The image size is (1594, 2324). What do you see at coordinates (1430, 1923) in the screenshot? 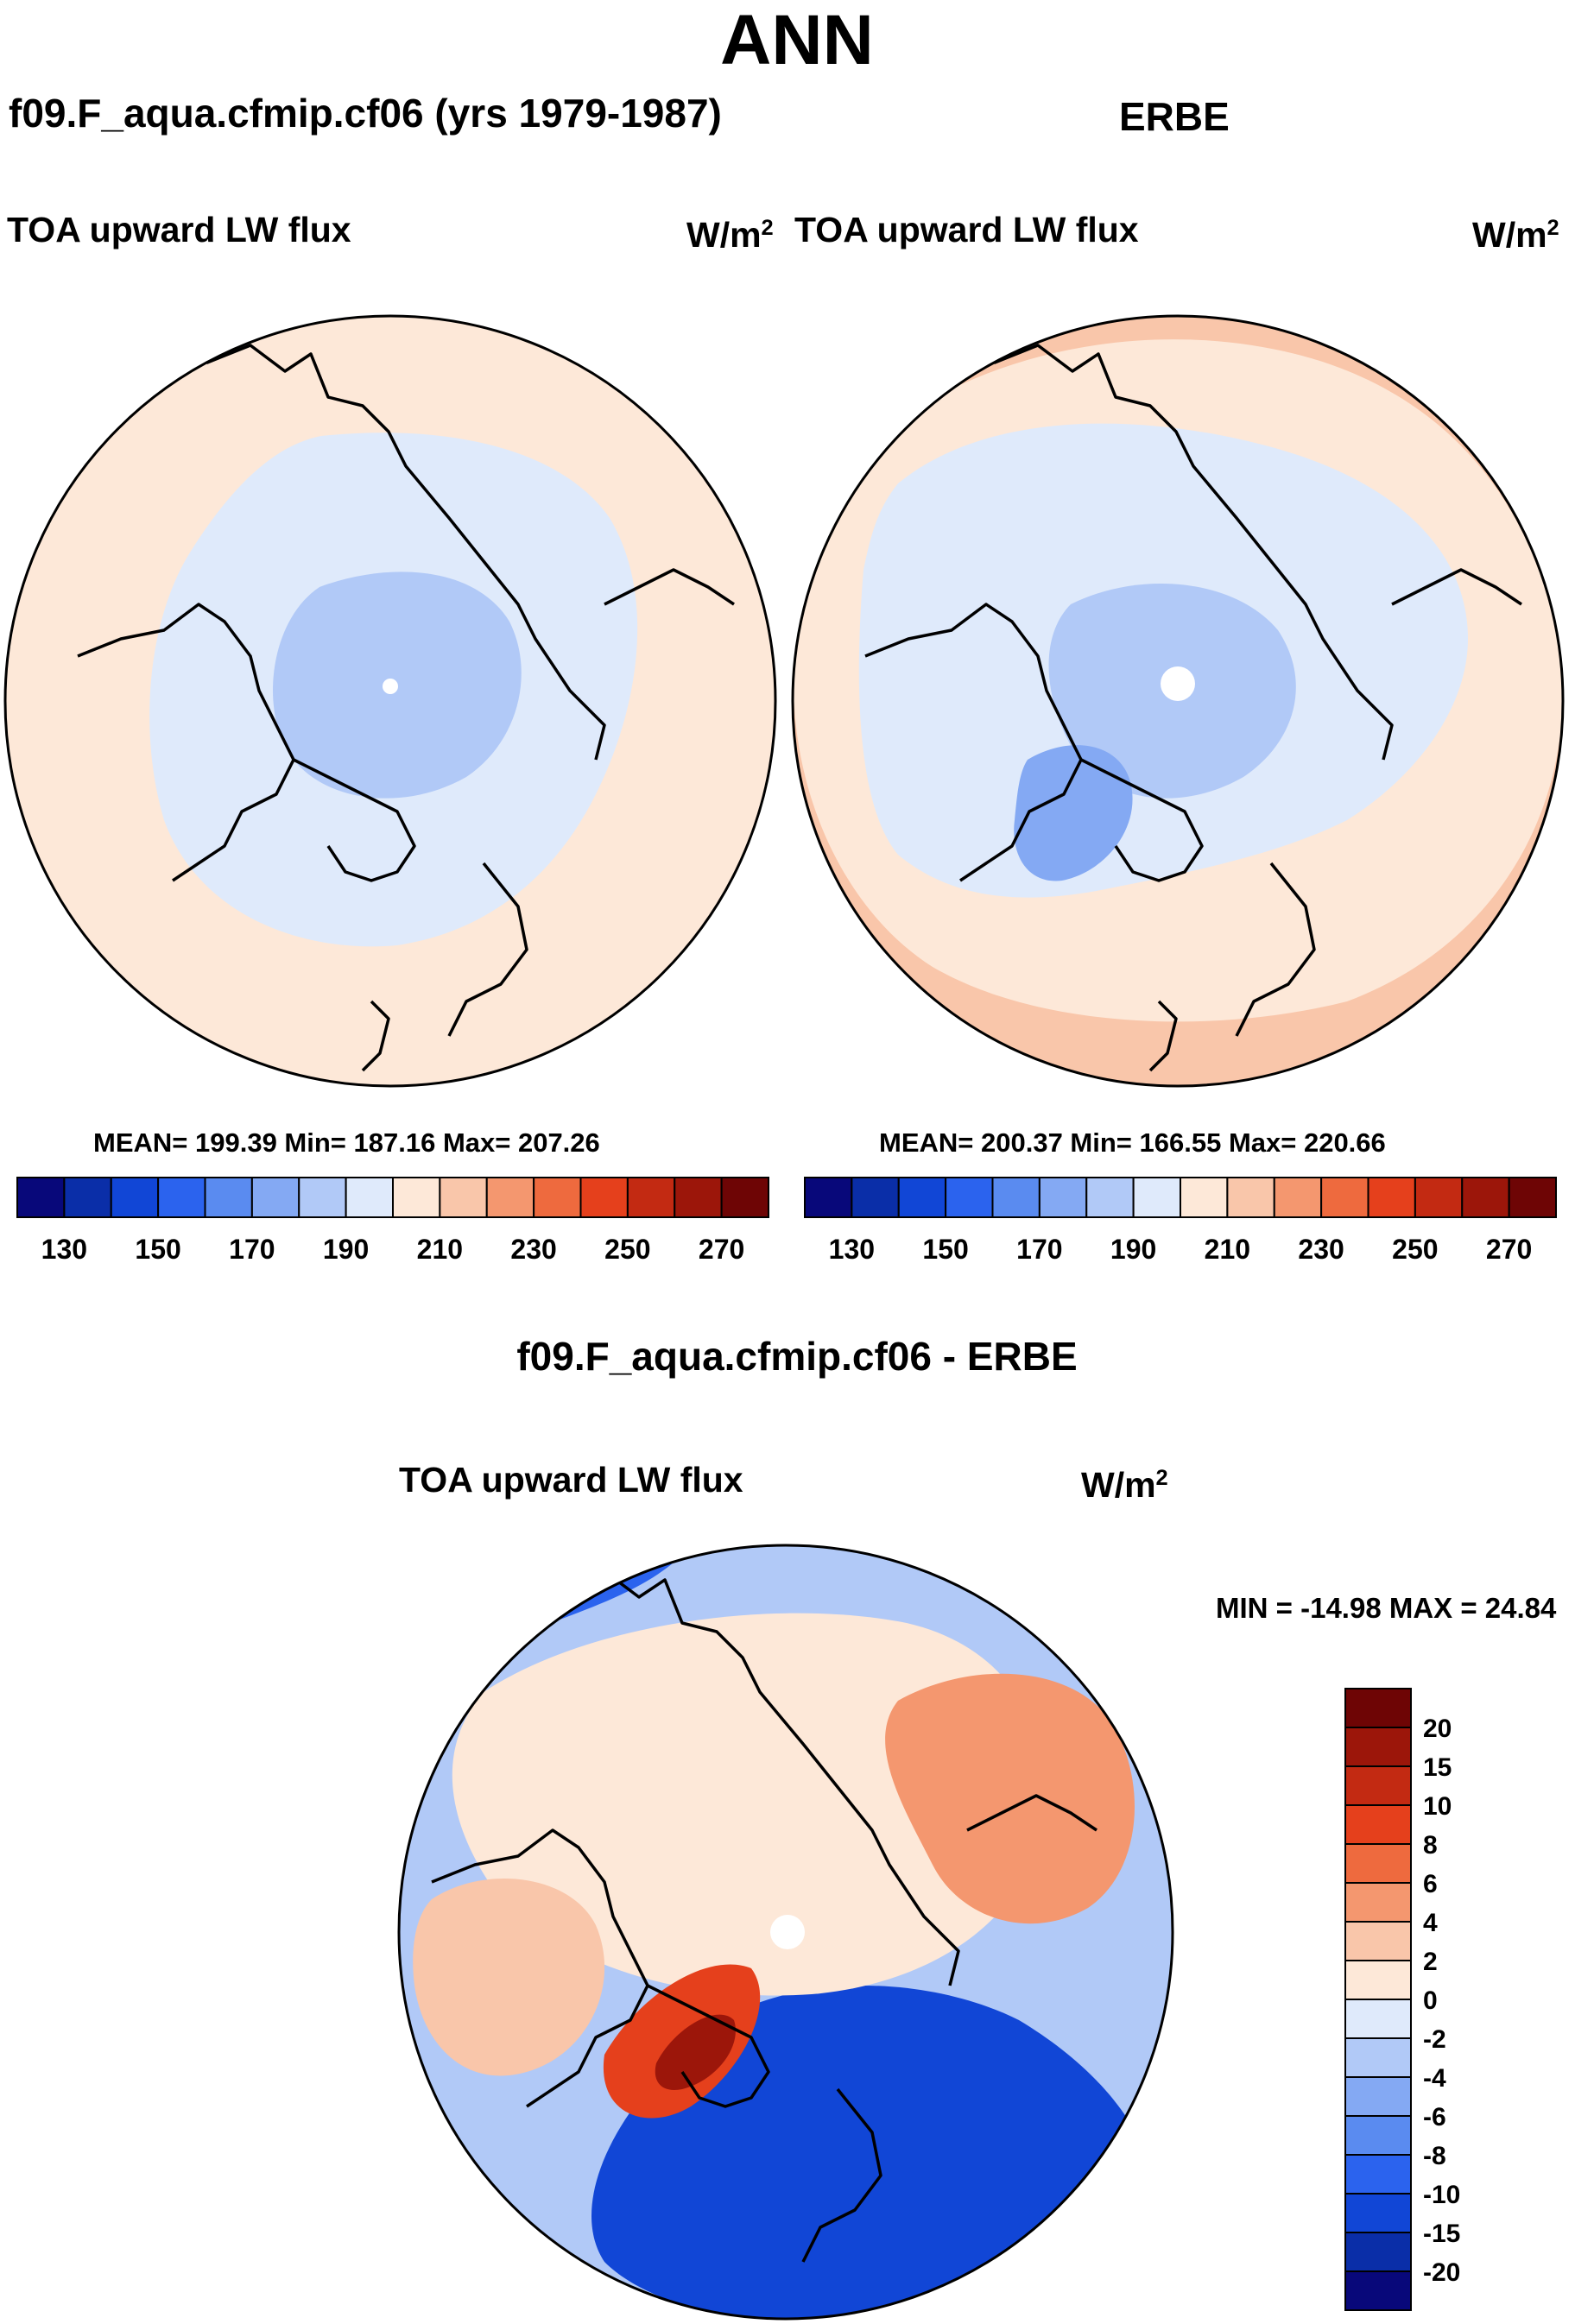
I see `colorbar-tick-label: 4` at bounding box center [1430, 1923].